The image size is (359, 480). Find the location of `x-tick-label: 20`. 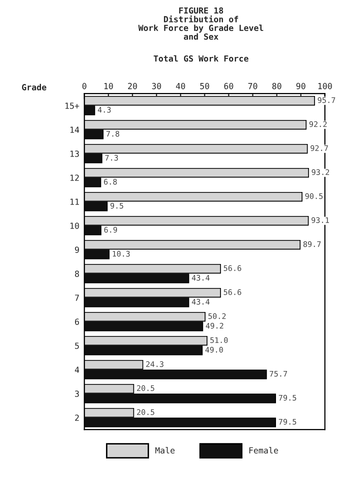

x-tick-label: 20 is located at coordinates (132, 86).